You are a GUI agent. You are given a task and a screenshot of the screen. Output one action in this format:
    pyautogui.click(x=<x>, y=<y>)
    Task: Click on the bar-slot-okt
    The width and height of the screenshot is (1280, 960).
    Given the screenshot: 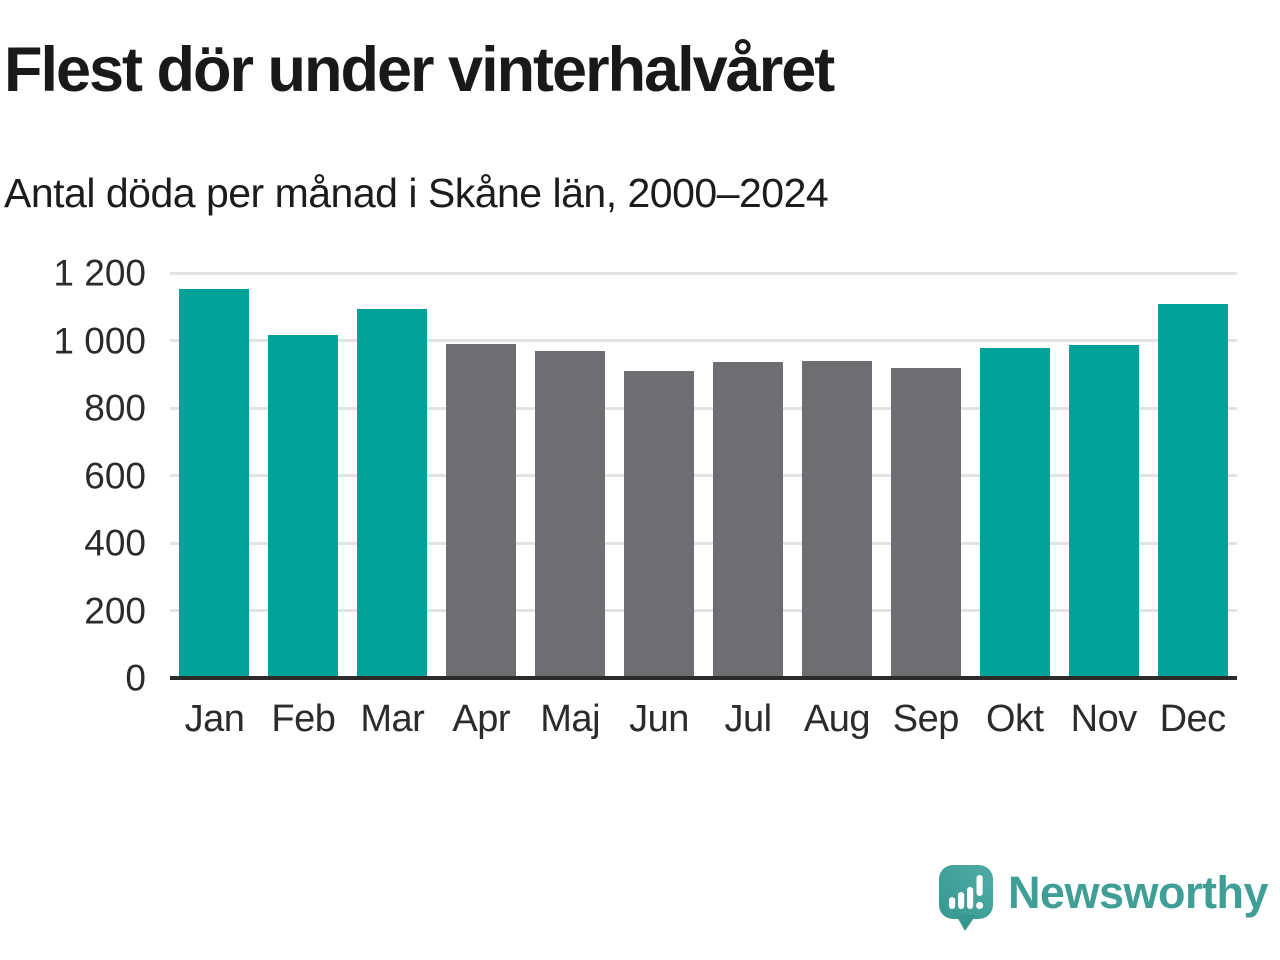 What is the action you would take?
    pyautogui.click(x=1014, y=475)
    